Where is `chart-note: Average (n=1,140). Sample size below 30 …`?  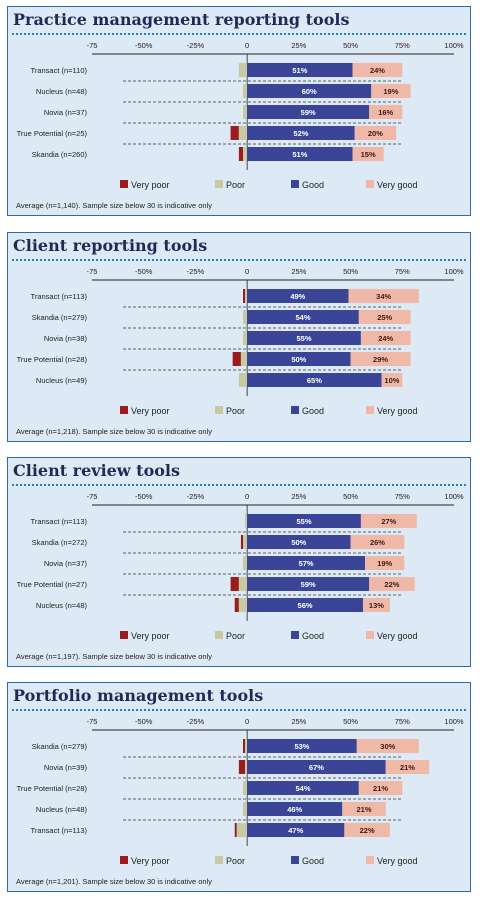 chart-note: Average (n=1,140). Sample size below 30 … is located at coordinates (114, 205).